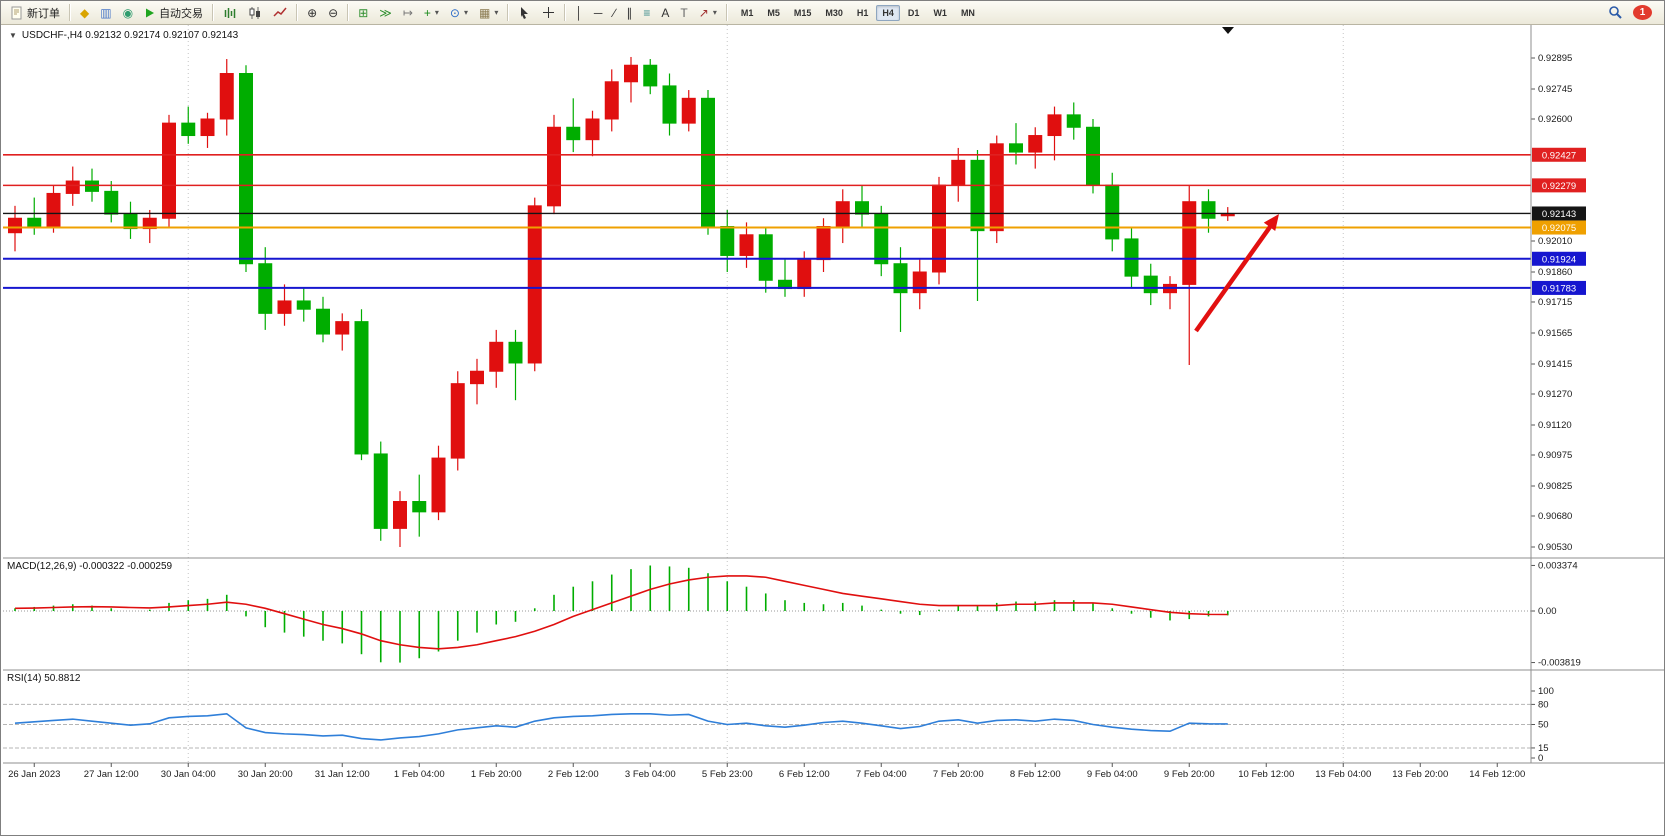 This screenshot has width=1665, height=836. What do you see at coordinates (1555, 394) in the screenshot?
I see `price-tick-label: 0.91270` at bounding box center [1555, 394].